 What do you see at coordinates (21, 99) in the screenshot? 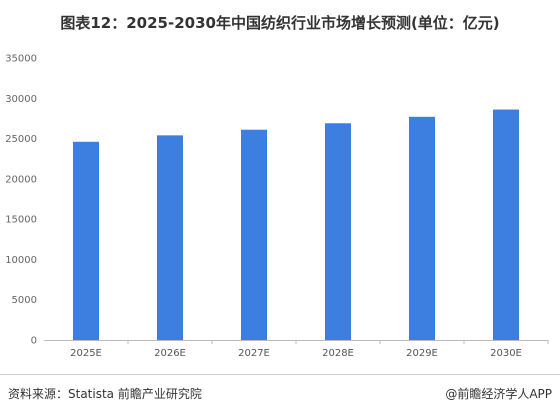
I see `y-tick-label: 30000` at bounding box center [21, 99].